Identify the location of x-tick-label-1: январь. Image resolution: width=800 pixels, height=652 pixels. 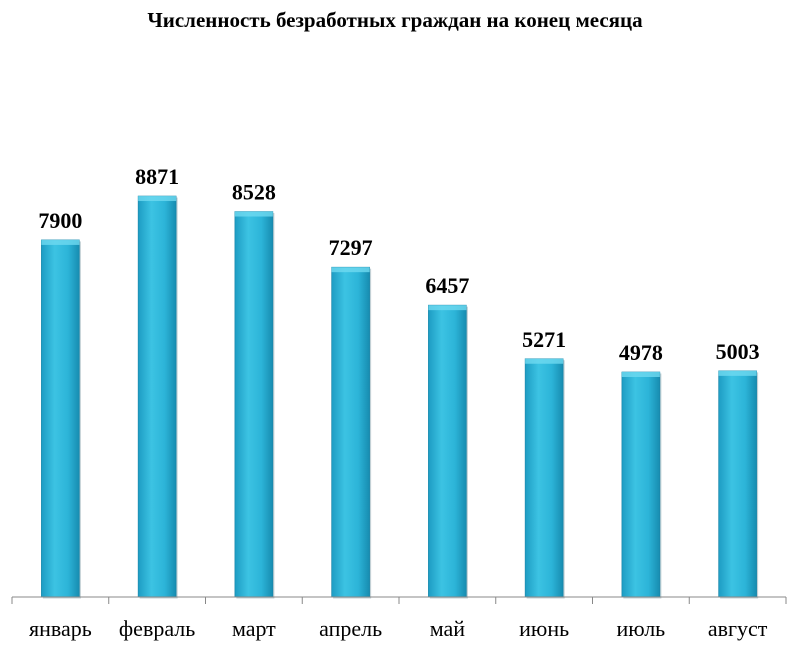
(60, 628).